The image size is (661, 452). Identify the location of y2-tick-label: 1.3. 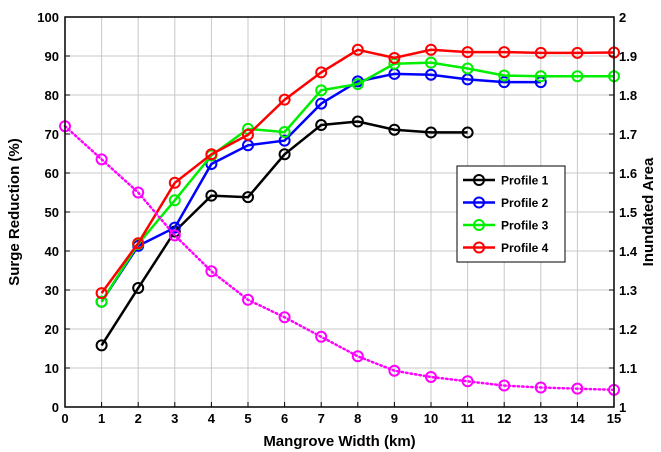
(628, 290).